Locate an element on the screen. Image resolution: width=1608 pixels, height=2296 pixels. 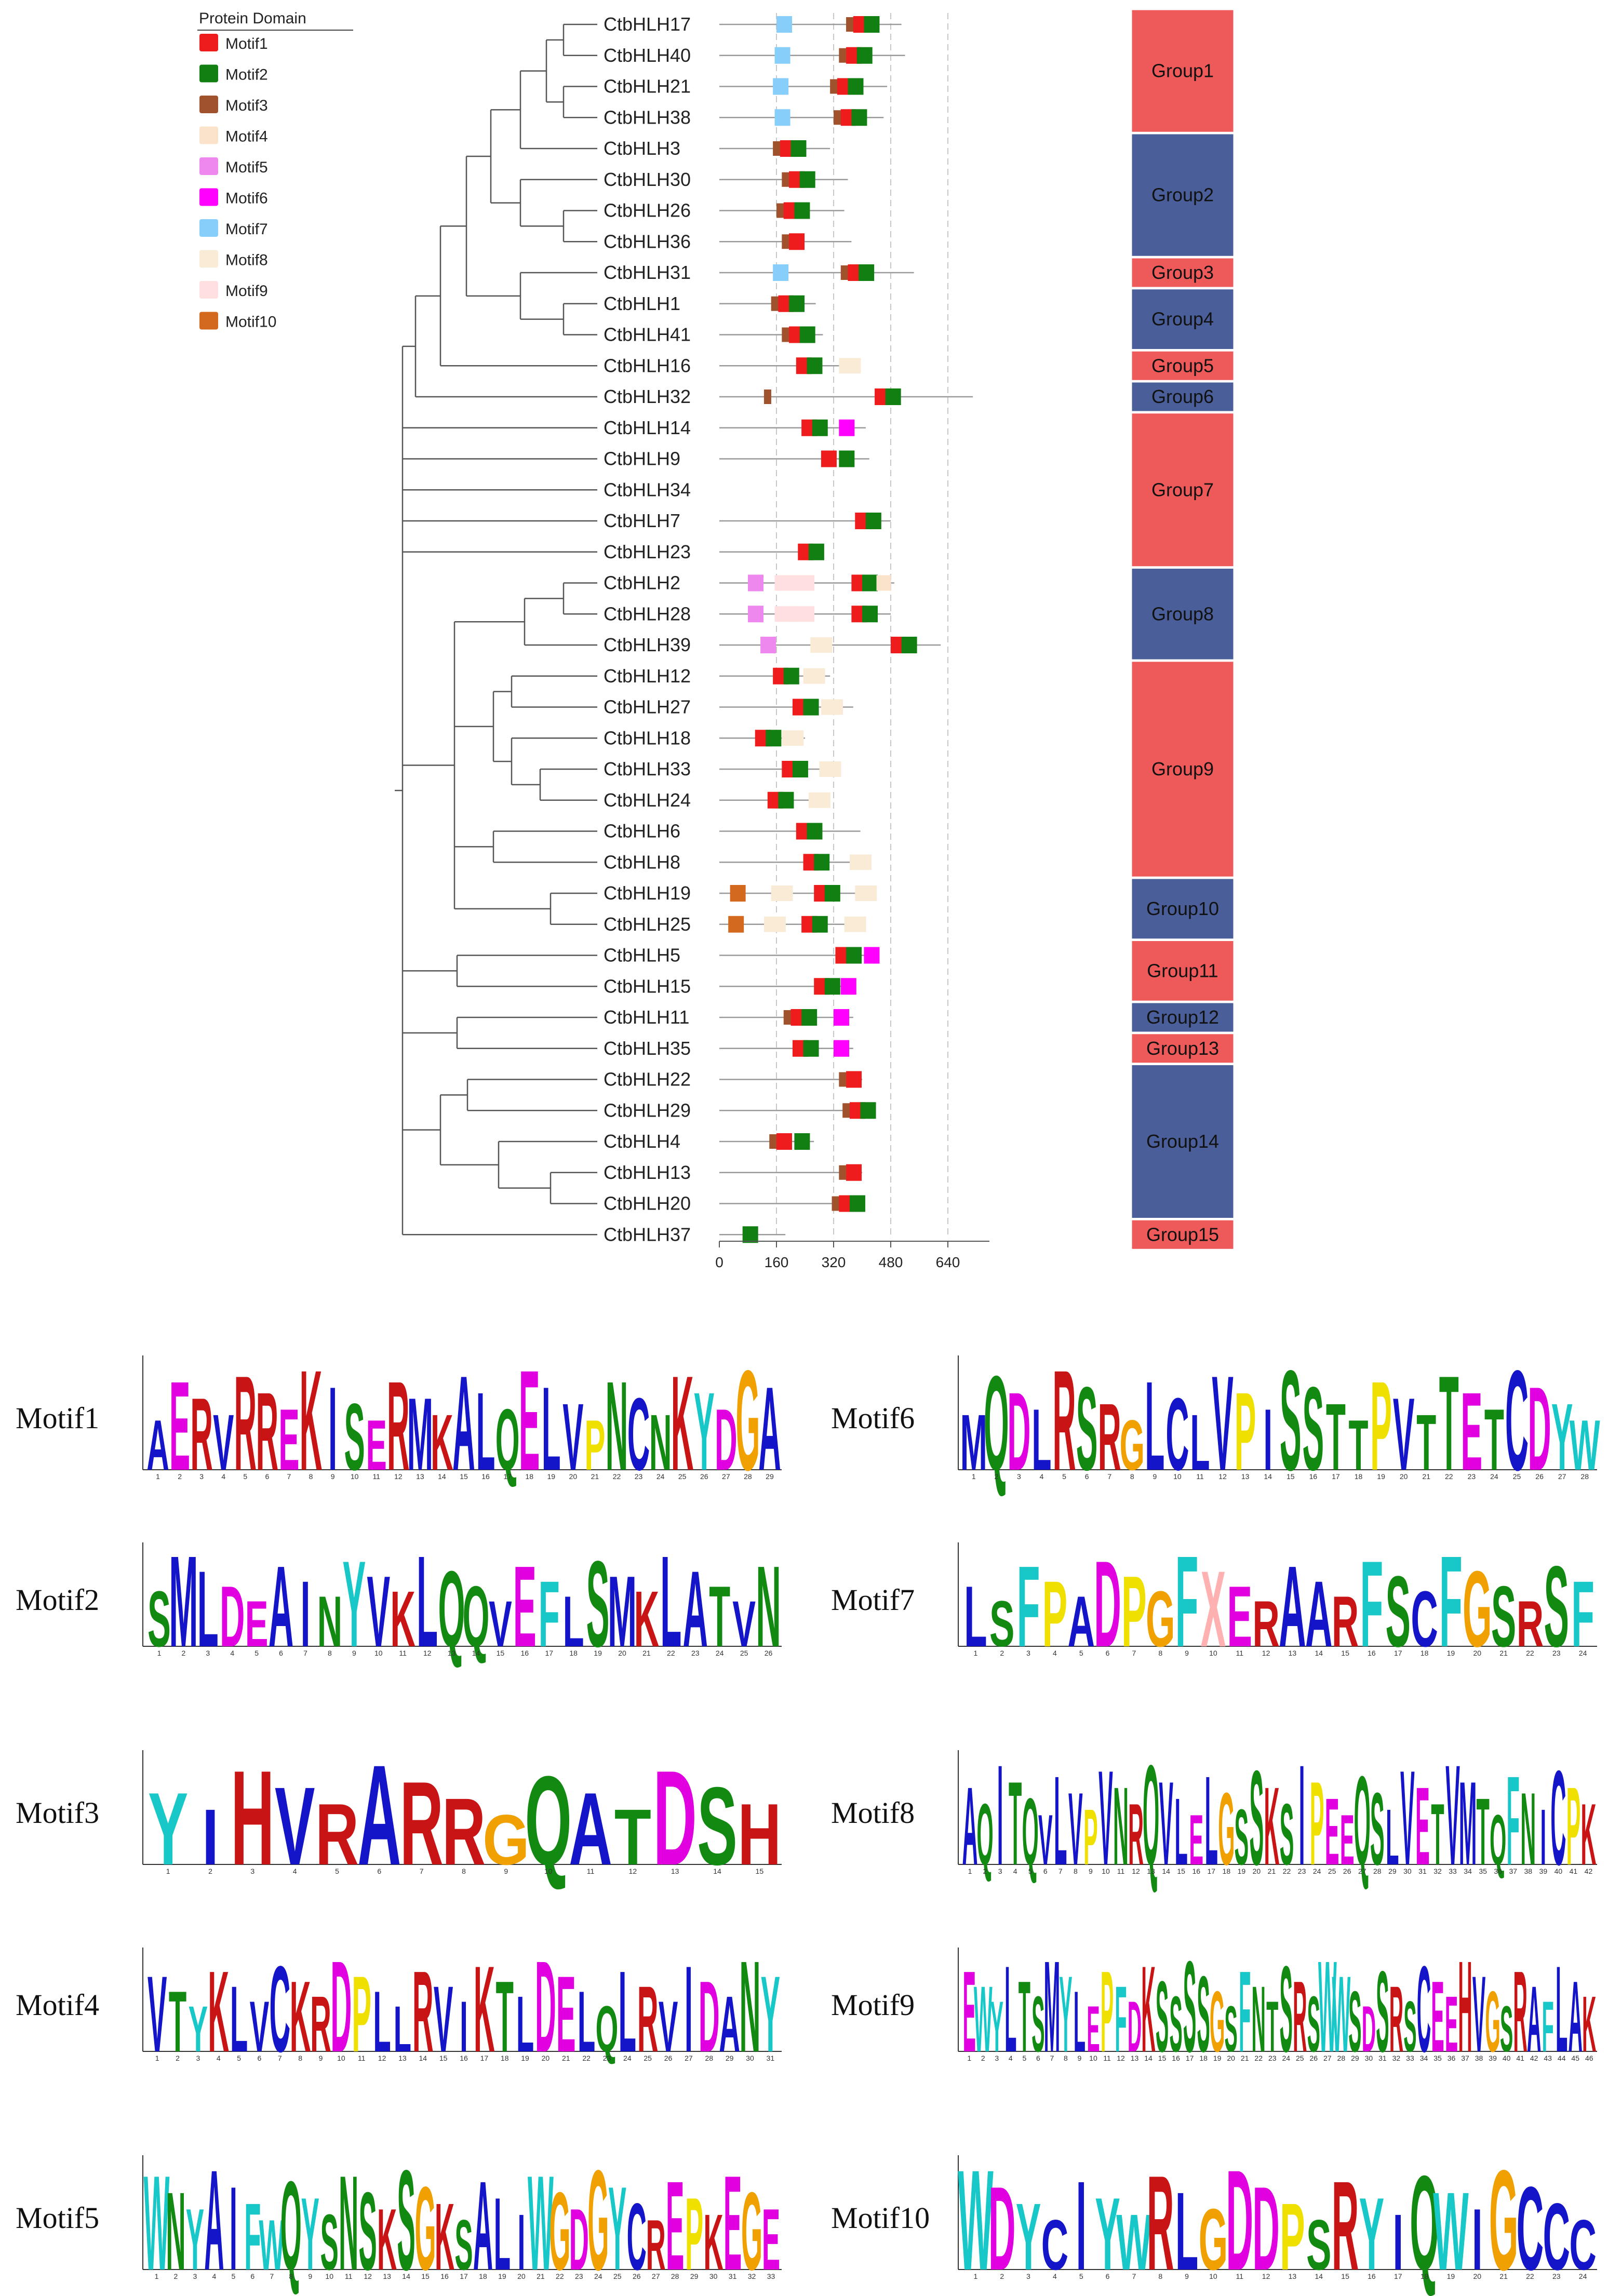
gene-label: CtbHLH26 is located at coordinates (647, 210).